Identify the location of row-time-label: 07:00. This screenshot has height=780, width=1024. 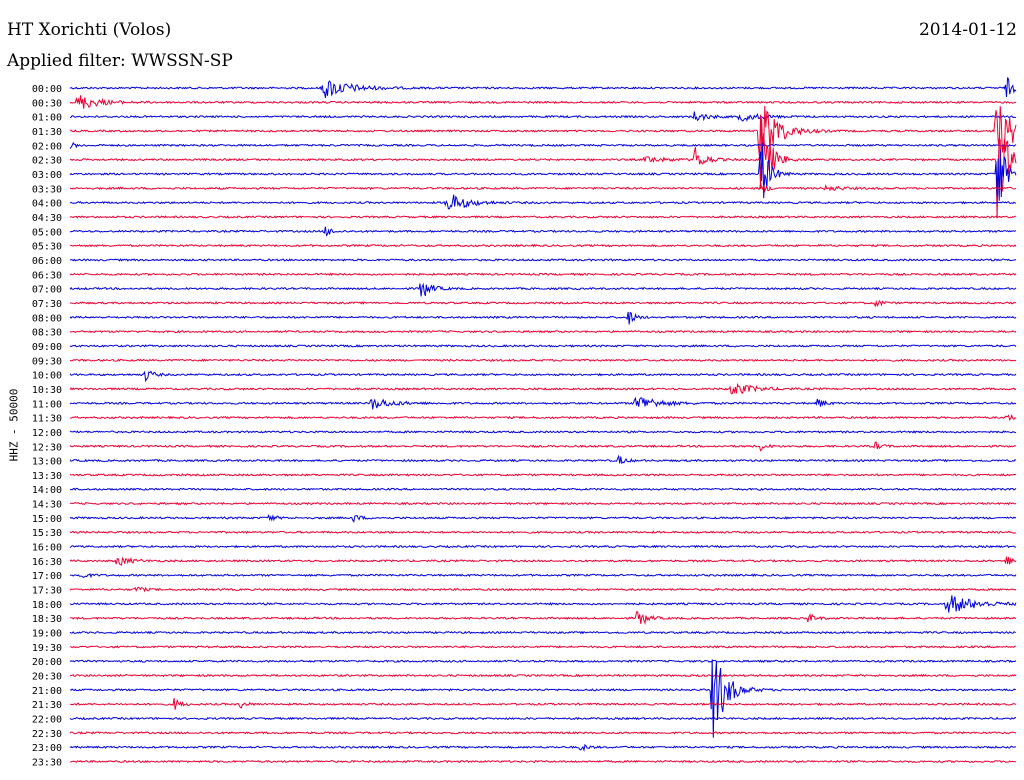
(47, 290).